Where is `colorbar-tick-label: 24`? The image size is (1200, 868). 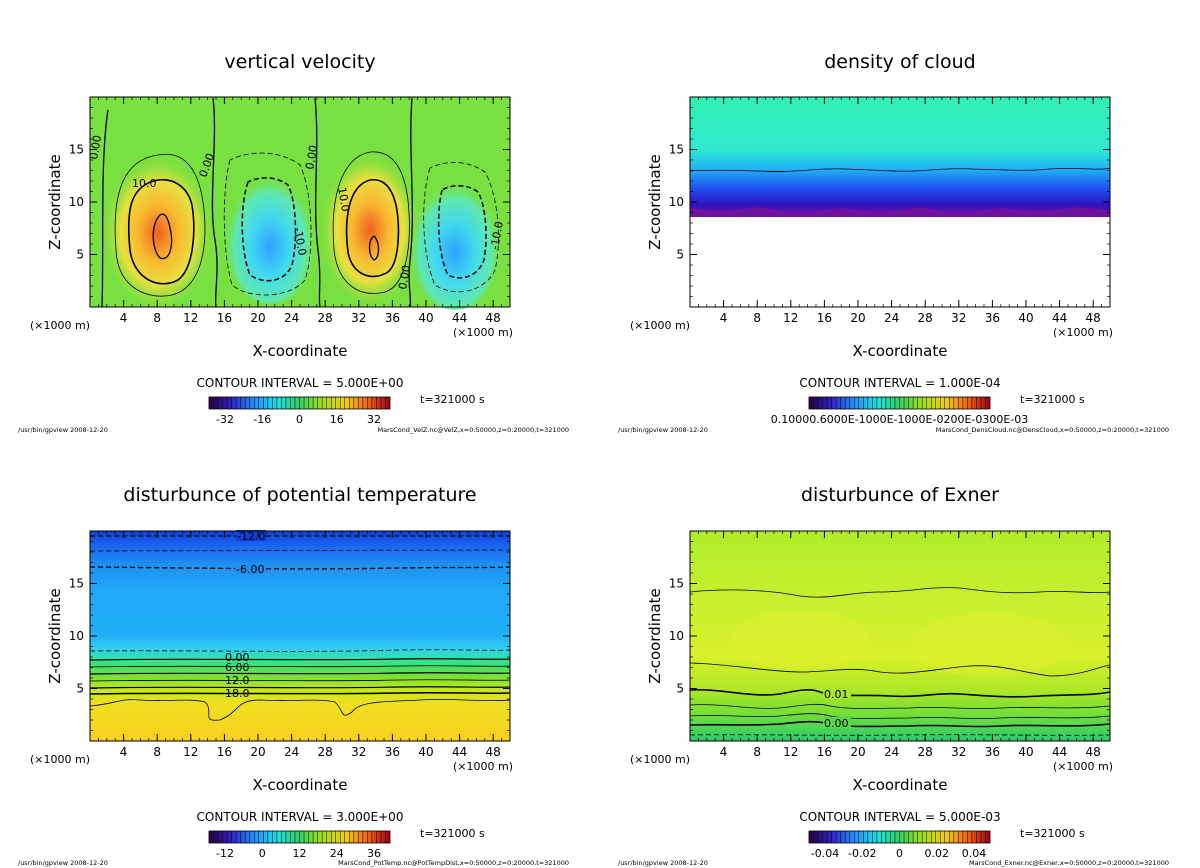
colorbar-tick-label: 24 is located at coordinates (337, 853).